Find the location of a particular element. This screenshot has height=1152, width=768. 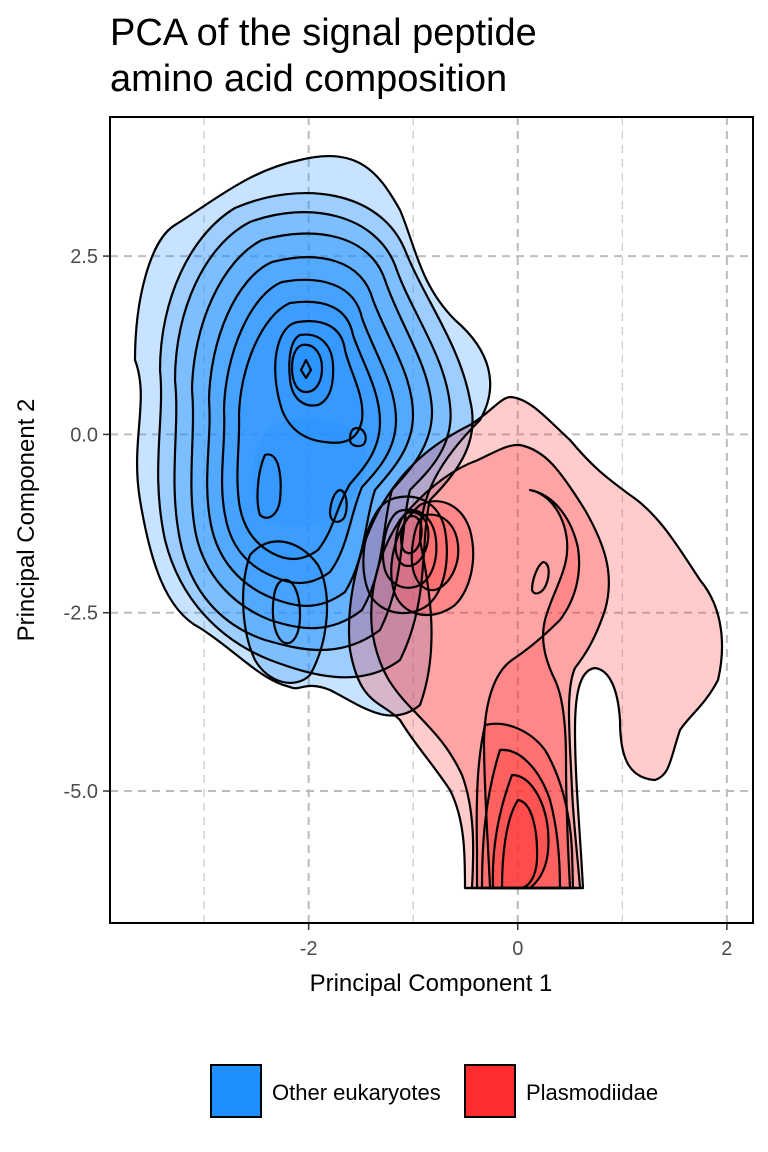

legend-item-plasmodiidae: Plasmodiidae is located at coordinates (574, 1093).